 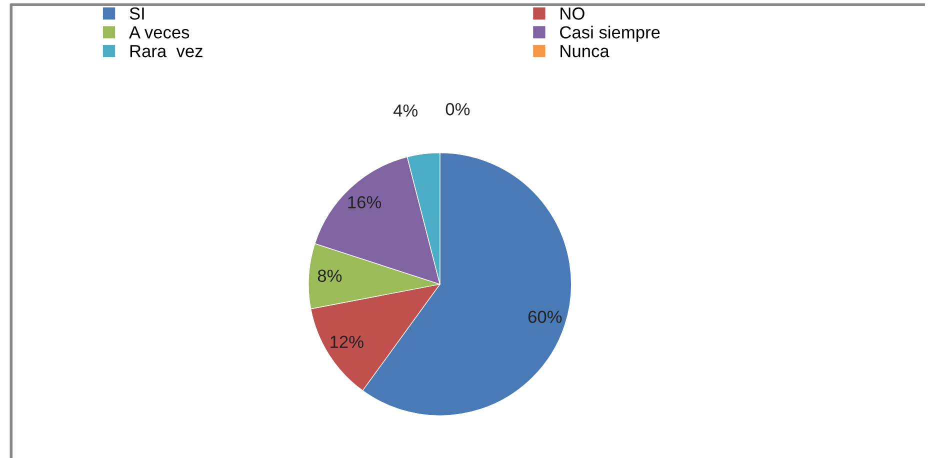 I want to click on data-label: 60%, so click(x=545, y=316).